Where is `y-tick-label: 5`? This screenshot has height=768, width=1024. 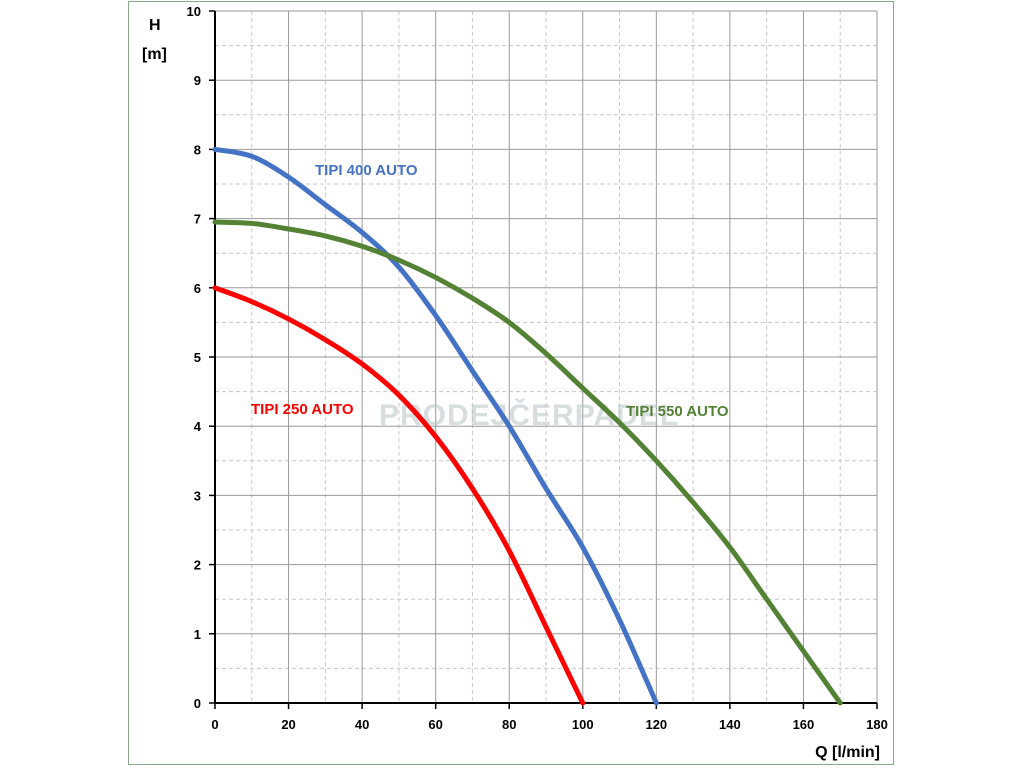 y-tick-label: 5 is located at coordinates (197, 357).